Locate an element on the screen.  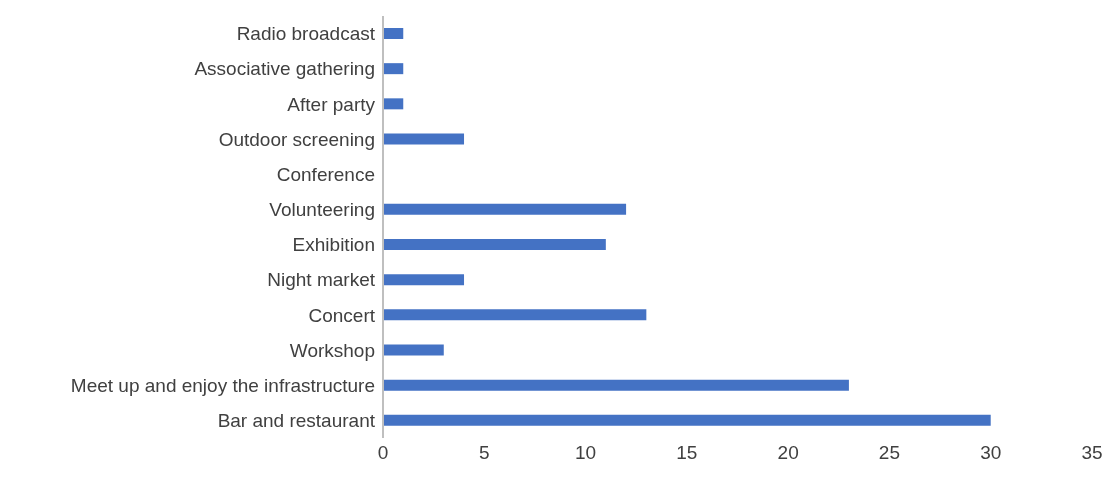
x-tick-label: 35 is located at coordinates (1092, 453).